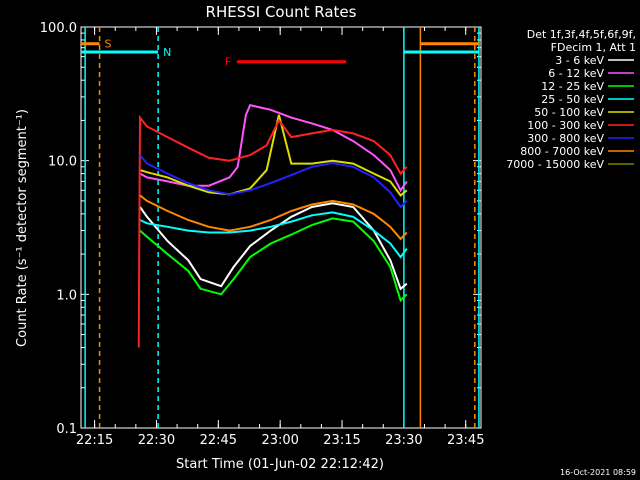 The width and height of the screenshot is (640, 480). Describe the element at coordinates (94, 440) in the screenshot. I see `x-tick-label: 22:15` at that location.